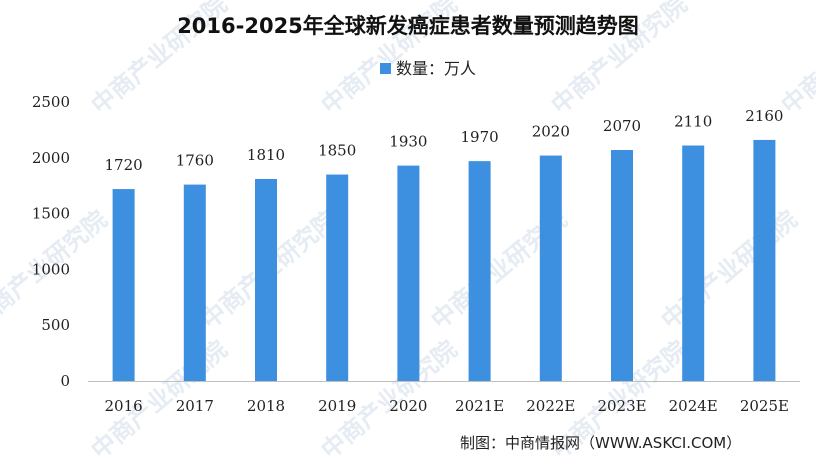 The height and width of the screenshot is (467, 816). I want to click on x-tick-label: 2024E, so click(693, 406).